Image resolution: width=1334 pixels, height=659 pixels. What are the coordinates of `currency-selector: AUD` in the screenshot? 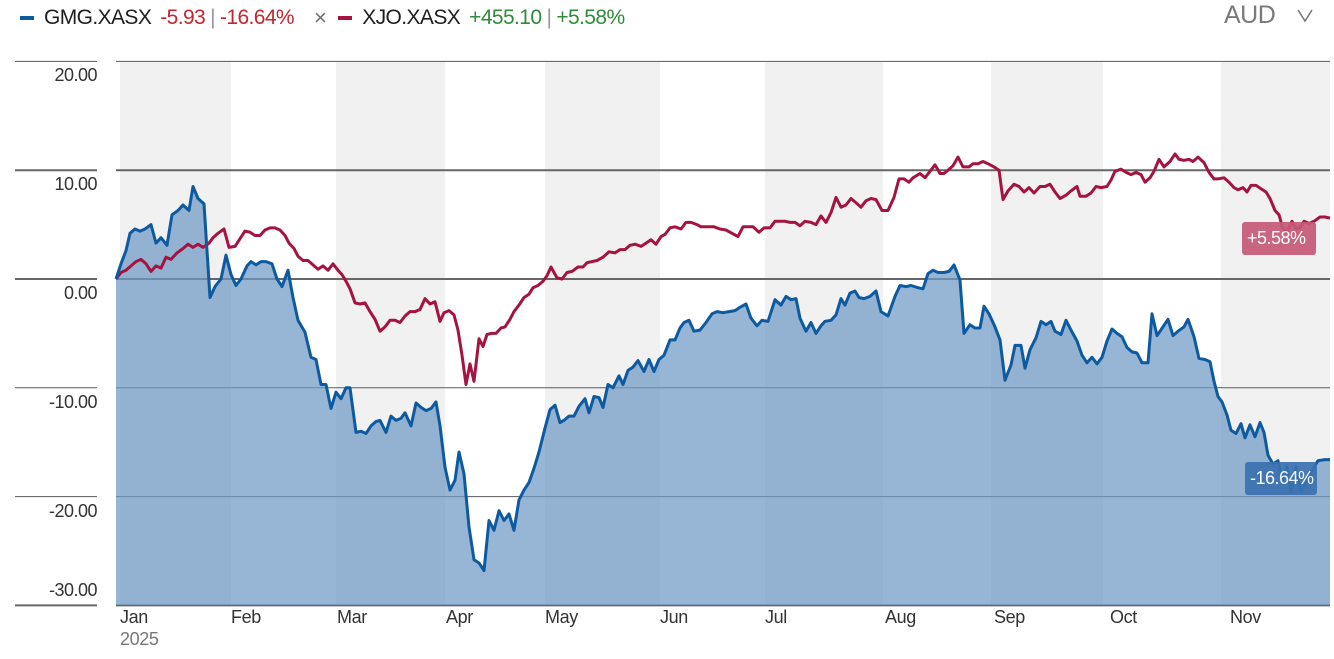 It's located at (1268, 15).